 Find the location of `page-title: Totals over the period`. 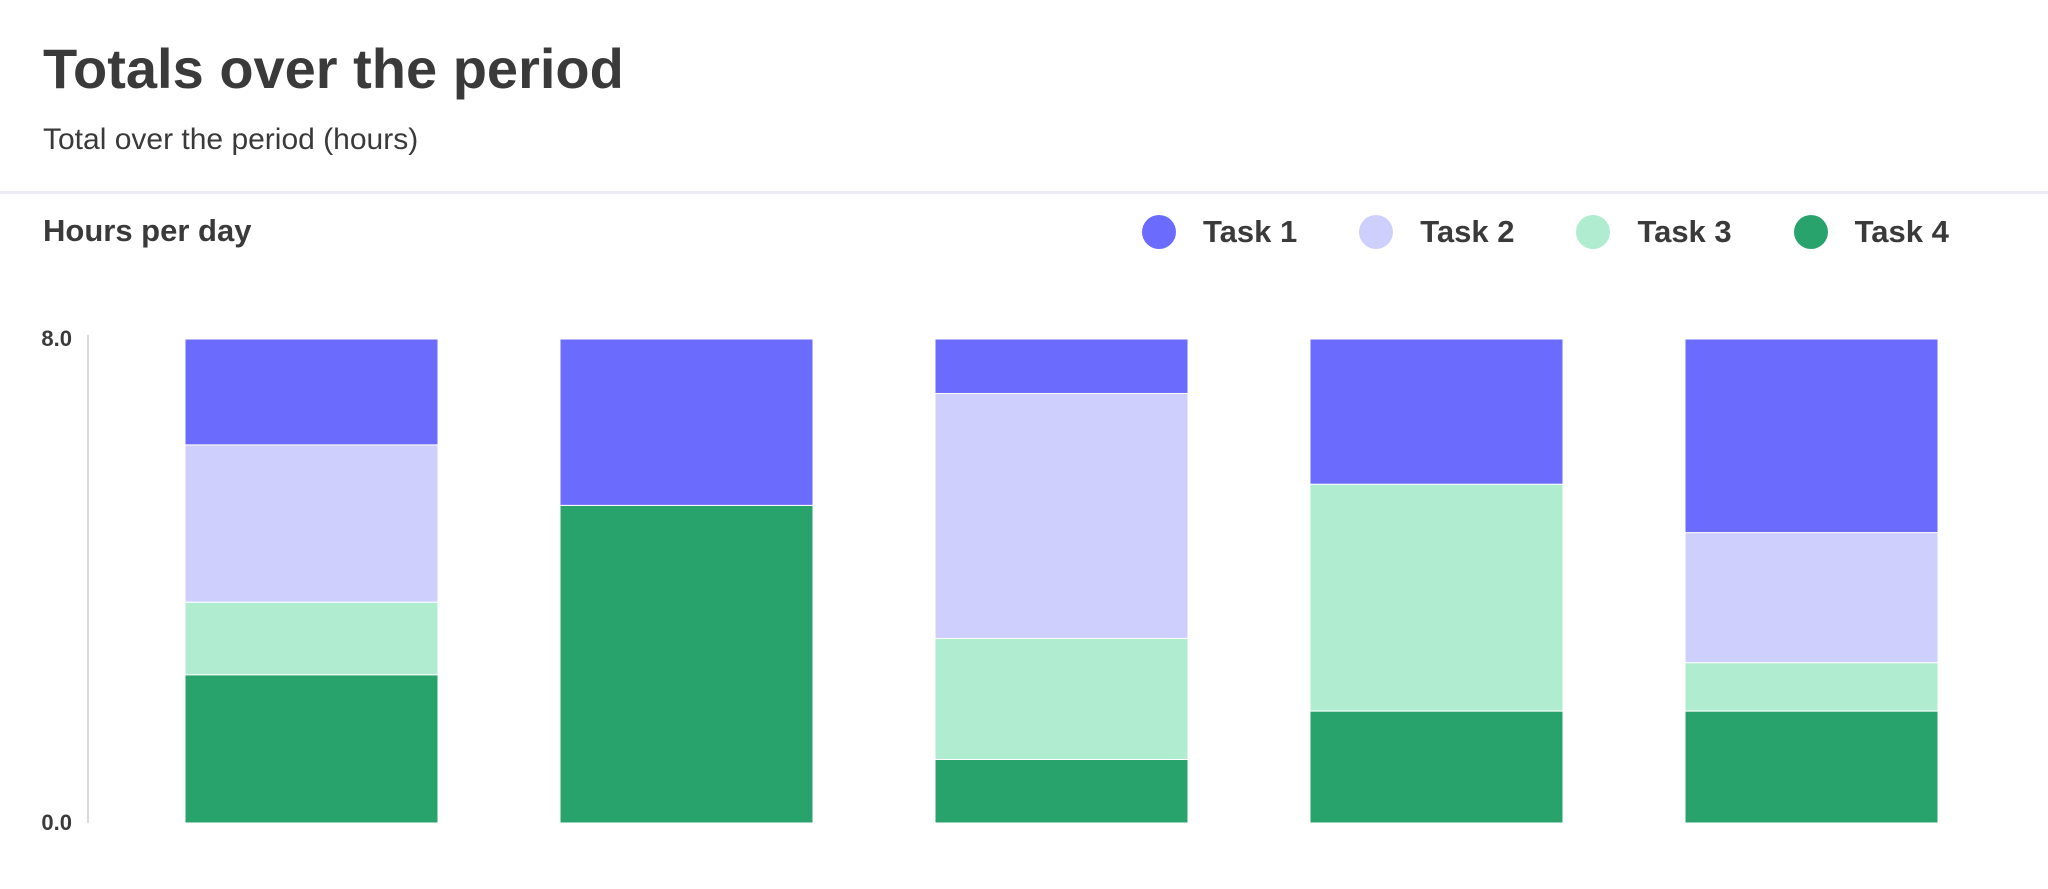

page-title: Totals over the period is located at coordinates (333, 68).